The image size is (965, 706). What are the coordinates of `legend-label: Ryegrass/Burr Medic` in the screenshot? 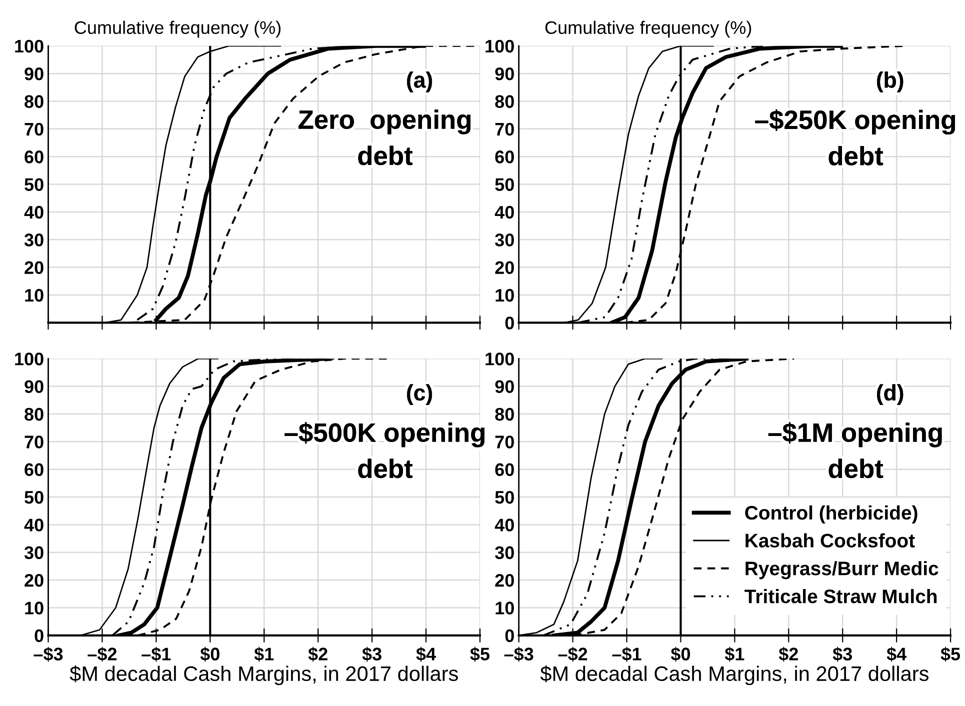 It's located at (842, 570).